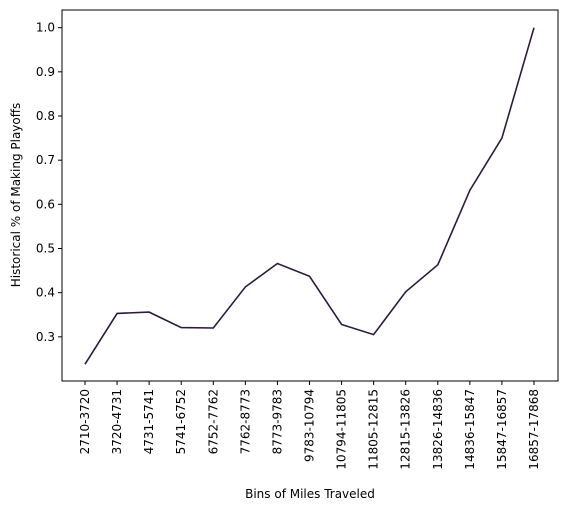 This screenshot has height=512, width=567. What do you see at coordinates (85, 421) in the screenshot?
I see `x-tick-label: 2710-3720` at bounding box center [85, 421].